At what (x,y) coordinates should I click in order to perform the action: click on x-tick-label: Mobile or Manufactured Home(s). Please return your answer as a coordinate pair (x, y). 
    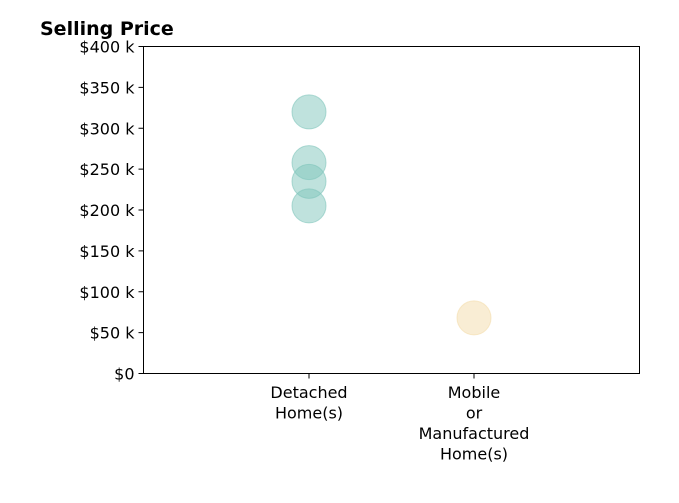
    Looking at the image, I should click on (474, 423).